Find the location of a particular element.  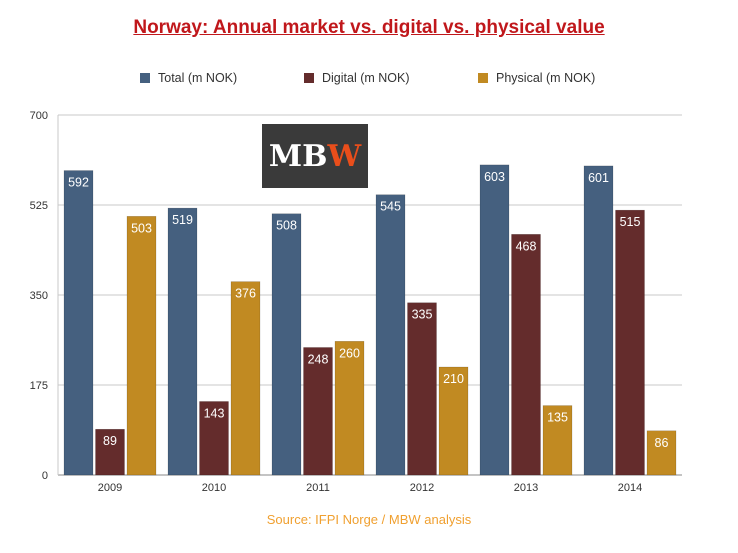

x-tick-label: 2012 is located at coordinates (422, 488).